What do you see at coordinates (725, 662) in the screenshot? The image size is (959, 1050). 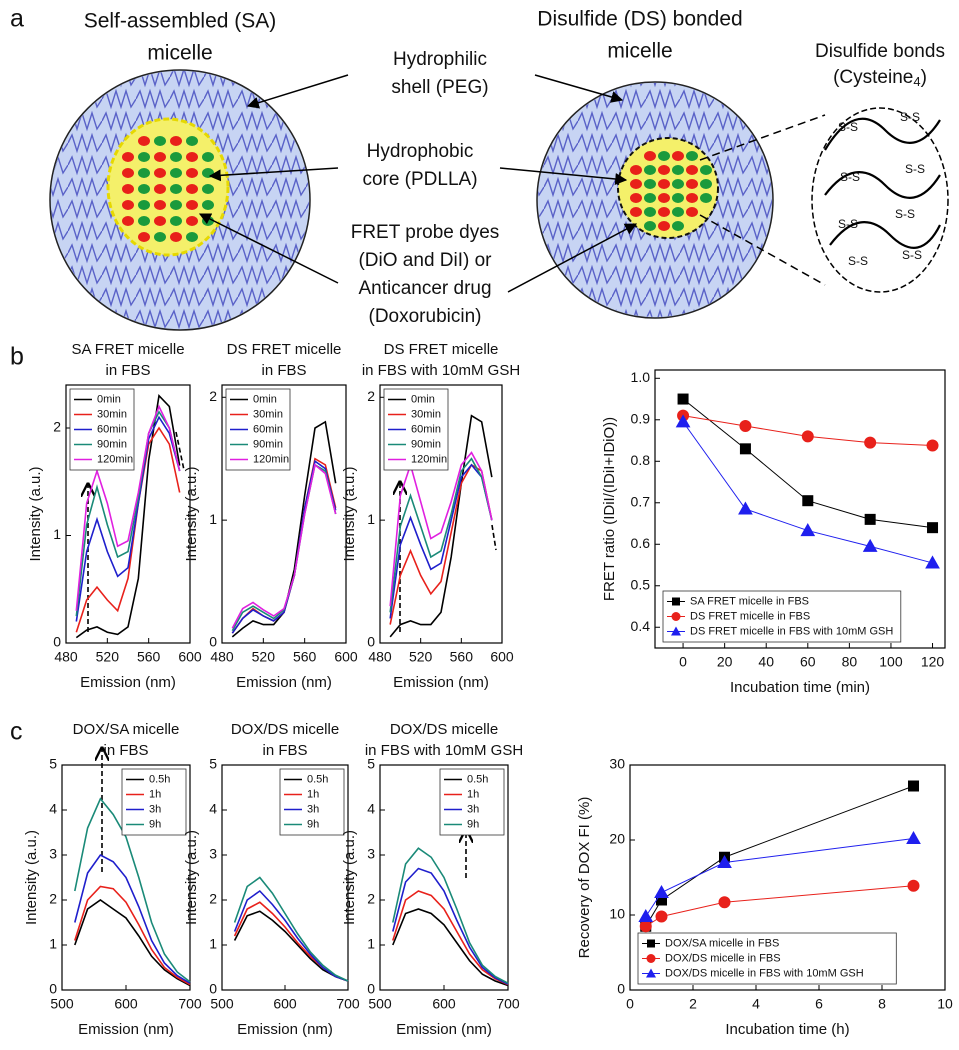 I see `x-tick-label: 20` at bounding box center [725, 662].